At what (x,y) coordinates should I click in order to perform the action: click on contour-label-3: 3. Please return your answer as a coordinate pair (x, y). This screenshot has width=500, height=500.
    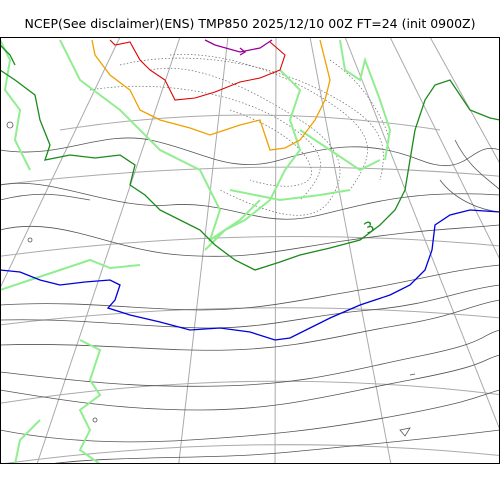
    Looking at the image, I should click on (369, 227).